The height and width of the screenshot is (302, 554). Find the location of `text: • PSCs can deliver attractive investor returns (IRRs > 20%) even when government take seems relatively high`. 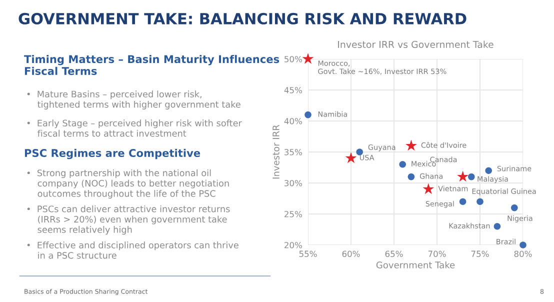

text: • PSCs can deliver attractive investor returns (IRRs > 20%) even when government take seems relatively high is located at coordinates (128, 220).